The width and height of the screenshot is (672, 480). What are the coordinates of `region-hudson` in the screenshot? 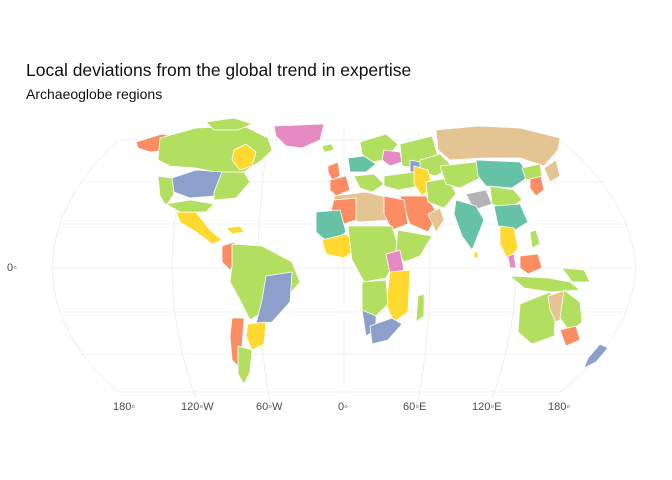 It's located at (244, 157).